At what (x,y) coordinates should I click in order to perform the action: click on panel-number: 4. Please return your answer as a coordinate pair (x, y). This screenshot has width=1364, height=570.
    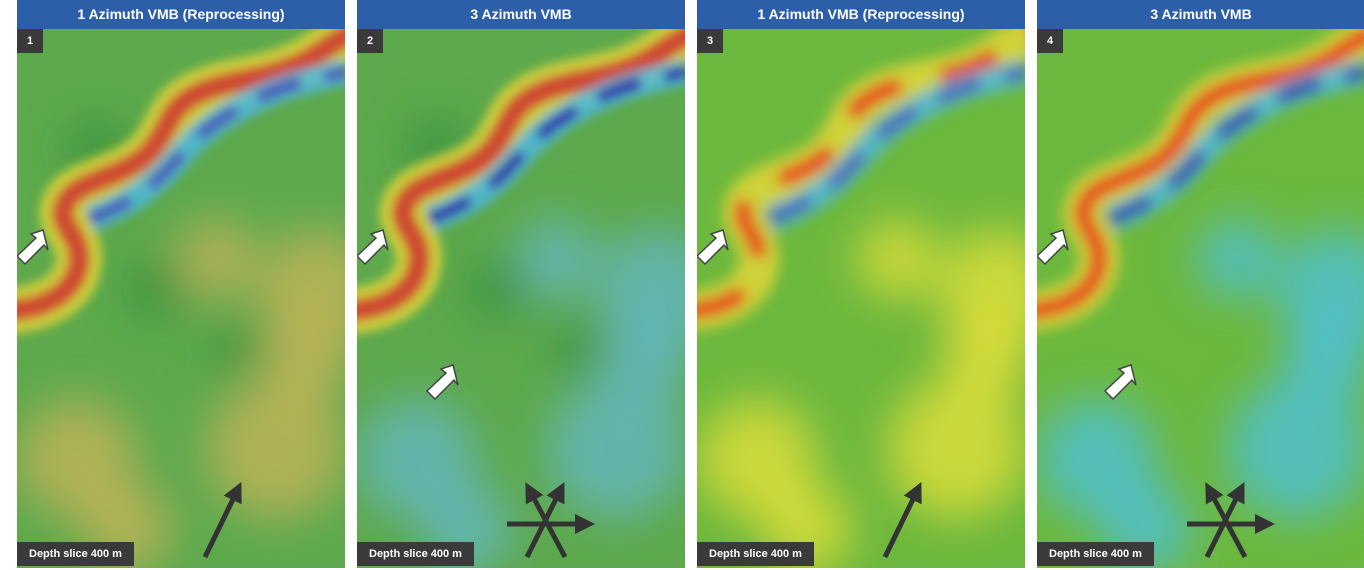
    Looking at the image, I should click on (1050, 41).